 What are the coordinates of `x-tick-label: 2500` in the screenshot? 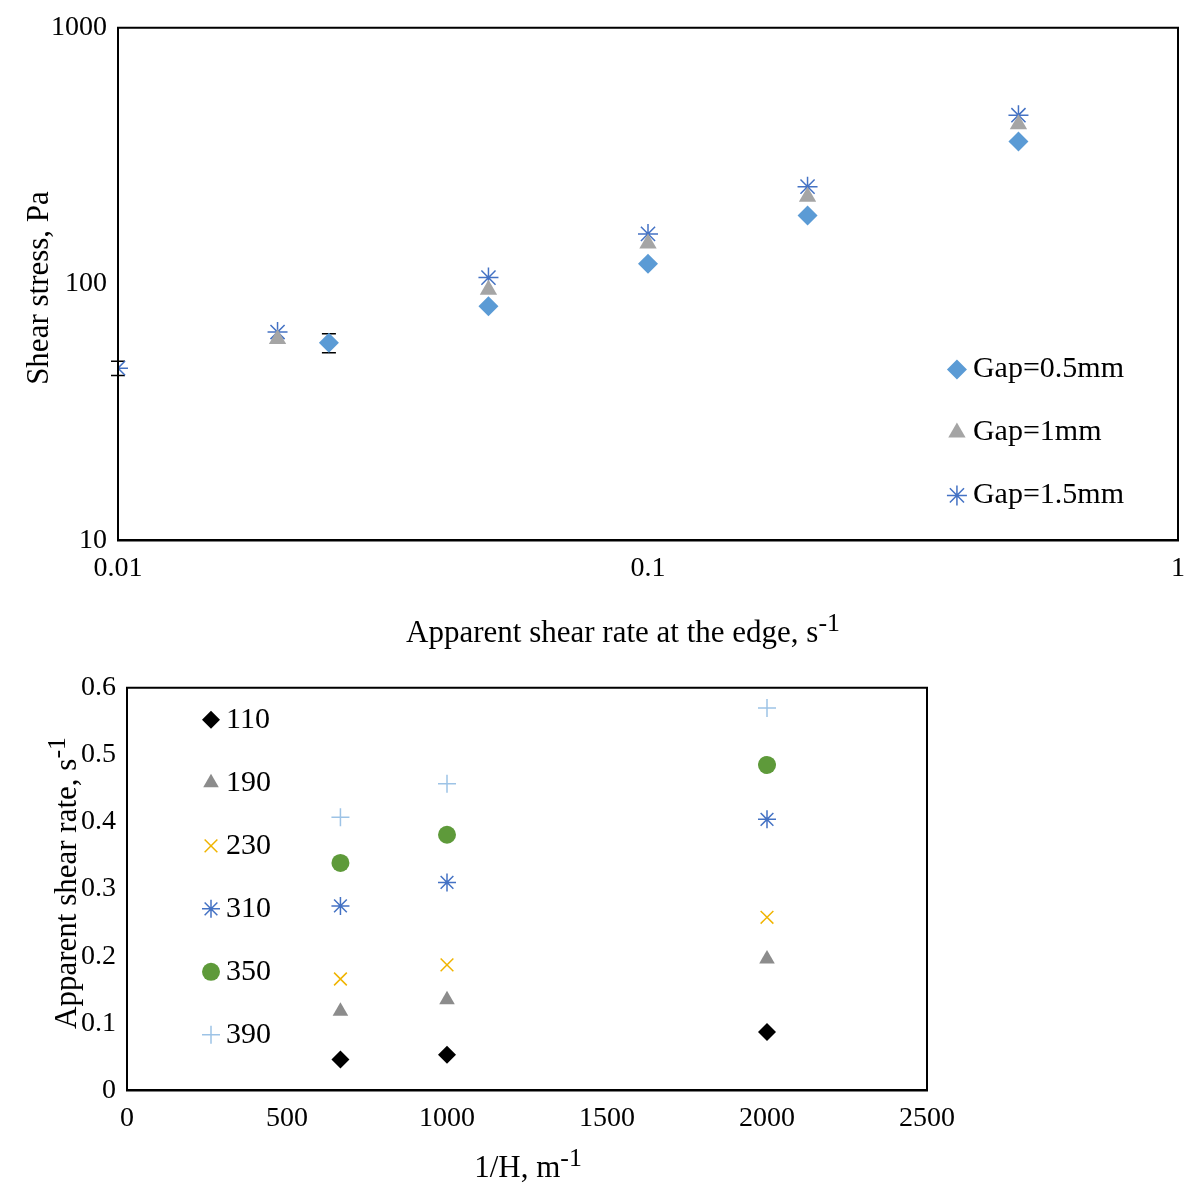 It's located at (927, 1116).